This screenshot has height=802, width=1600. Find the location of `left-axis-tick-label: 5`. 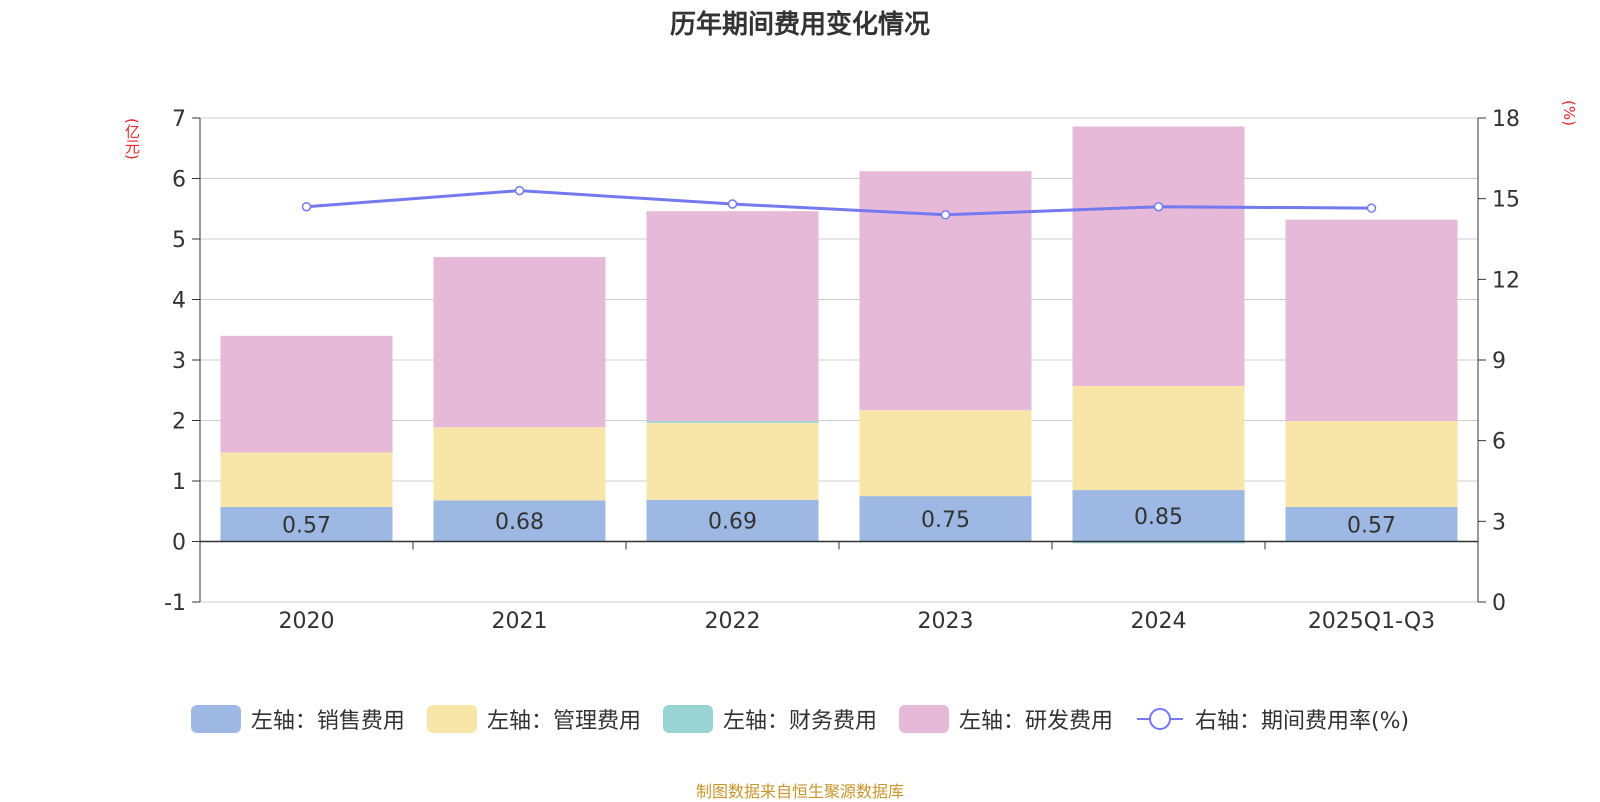

left-axis-tick-label: 5 is located at coordinates (179, 240).